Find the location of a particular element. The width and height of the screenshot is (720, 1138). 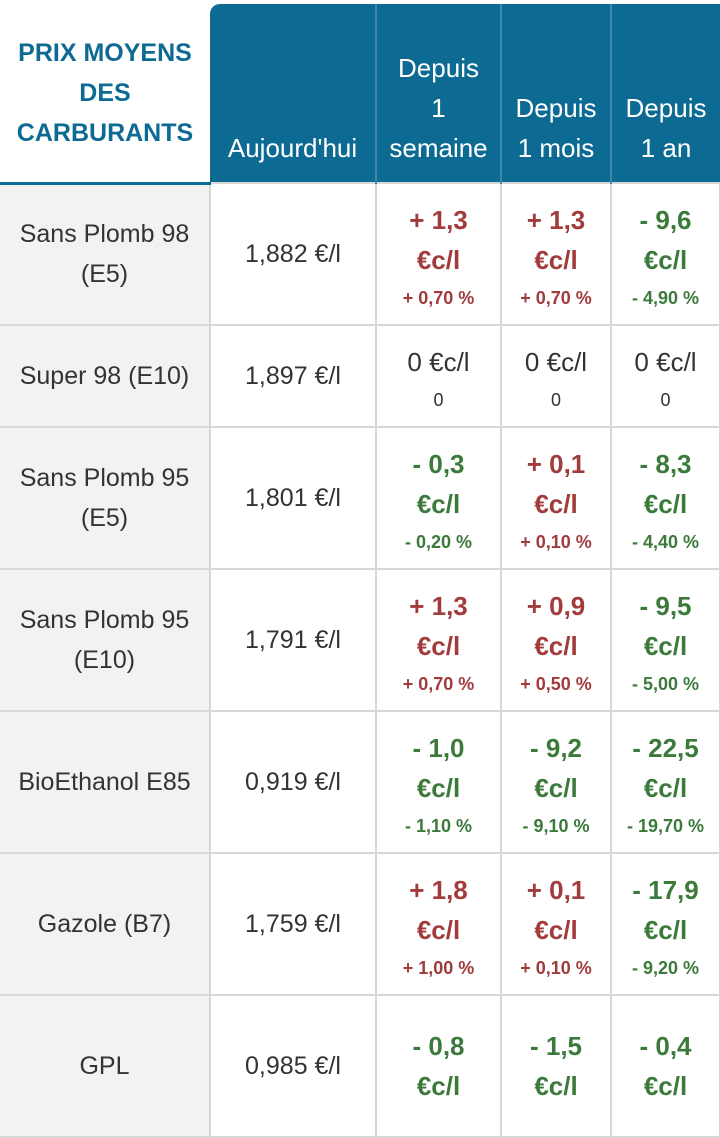

column-header: Depuis 1 an is located at coordinates (665, 93).